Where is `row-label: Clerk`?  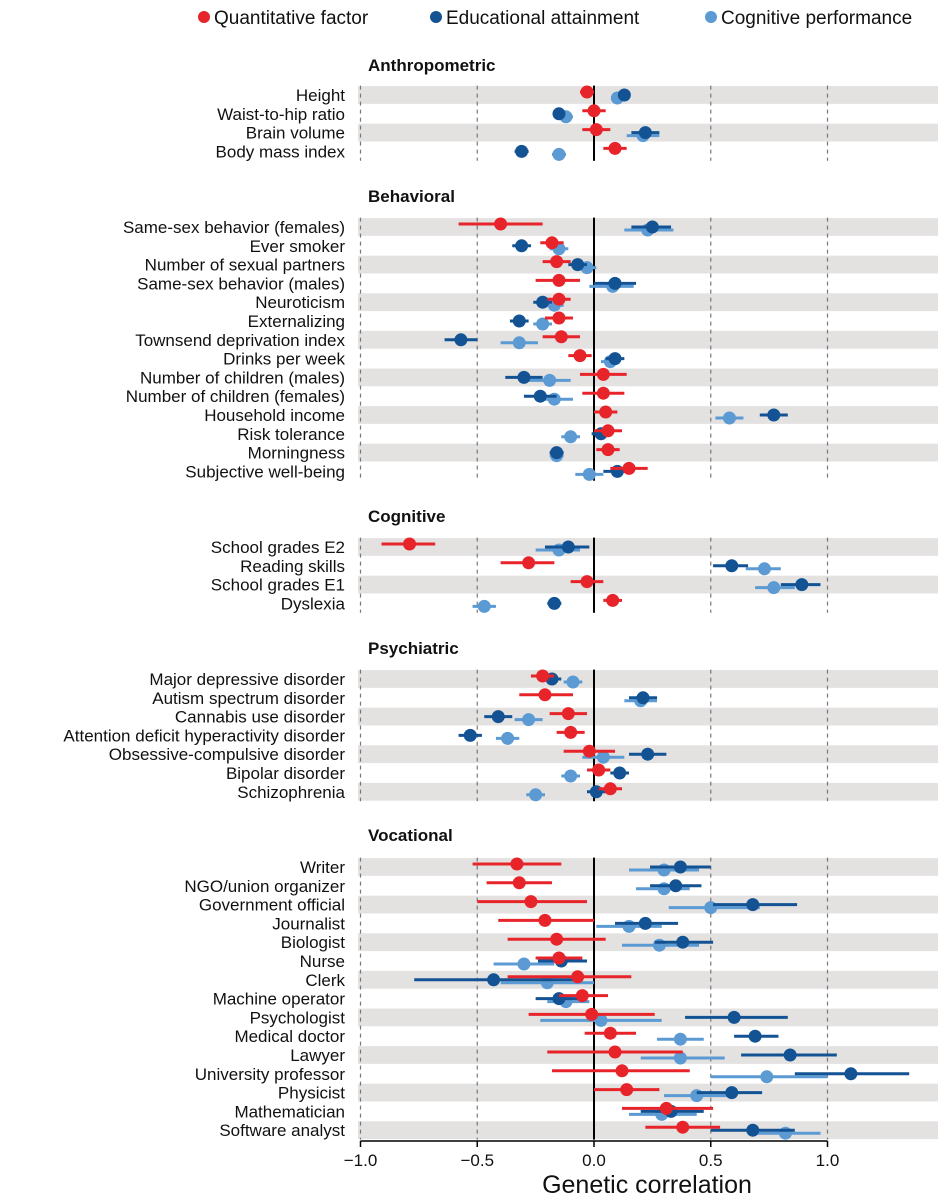
row-label: Clerk is located at coordinates (325, 980).